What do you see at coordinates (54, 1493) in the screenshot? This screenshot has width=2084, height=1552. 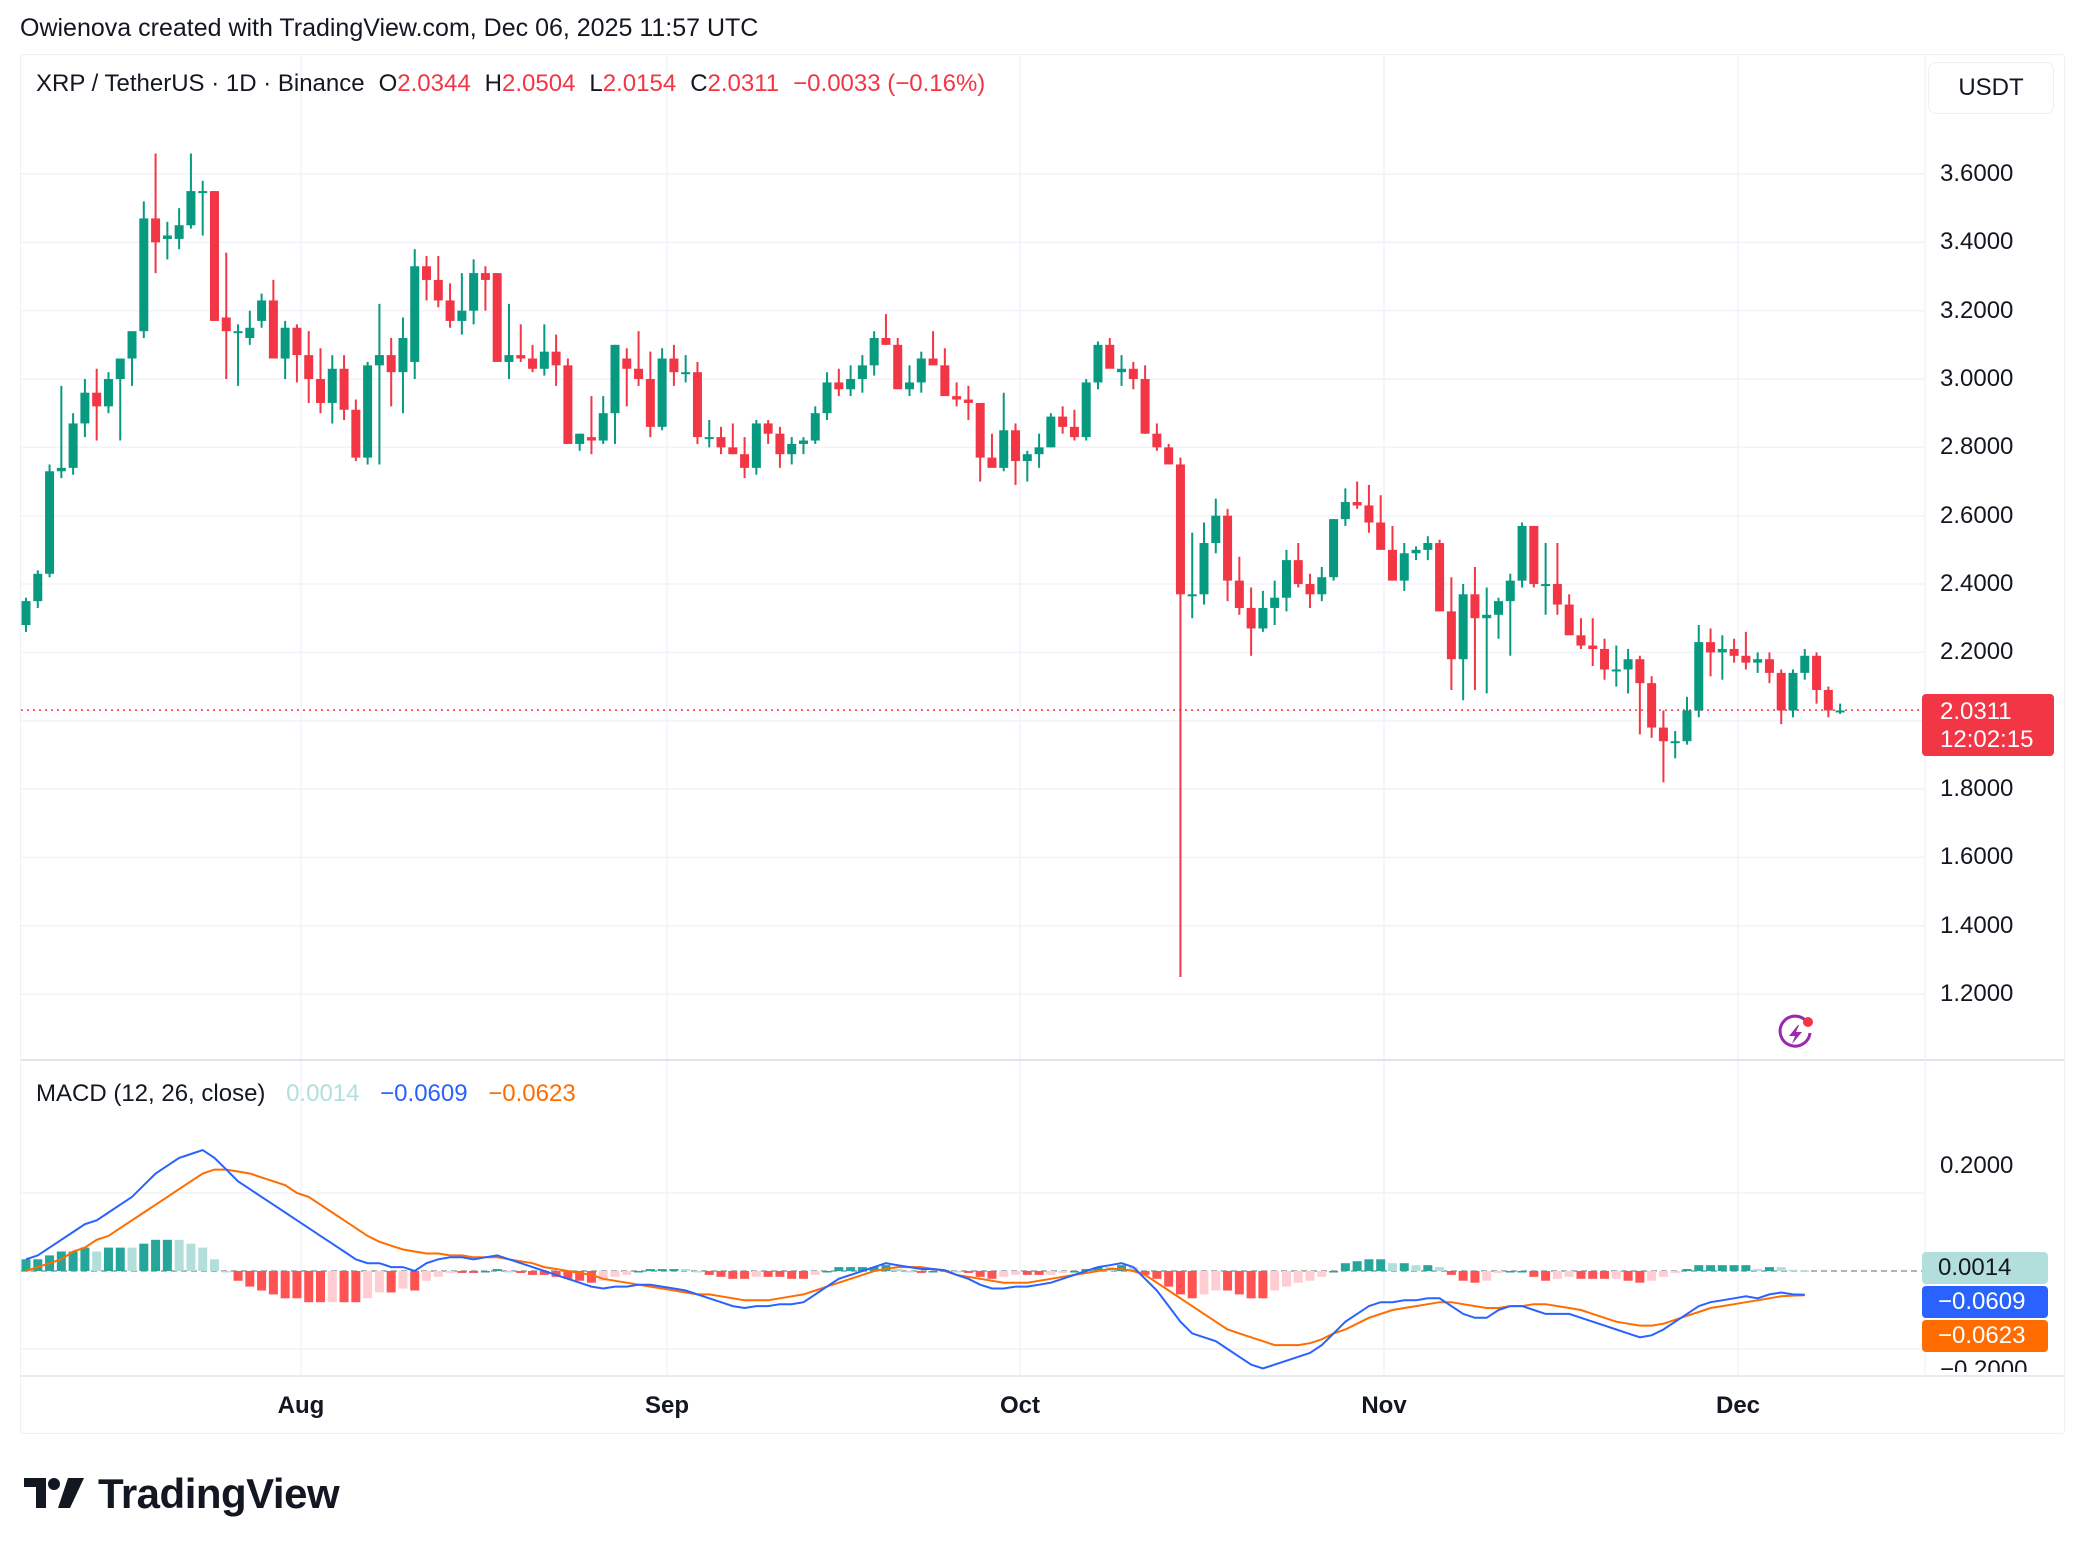 I see `tradingview-logo-icon` at bounding box center [54, 1493].